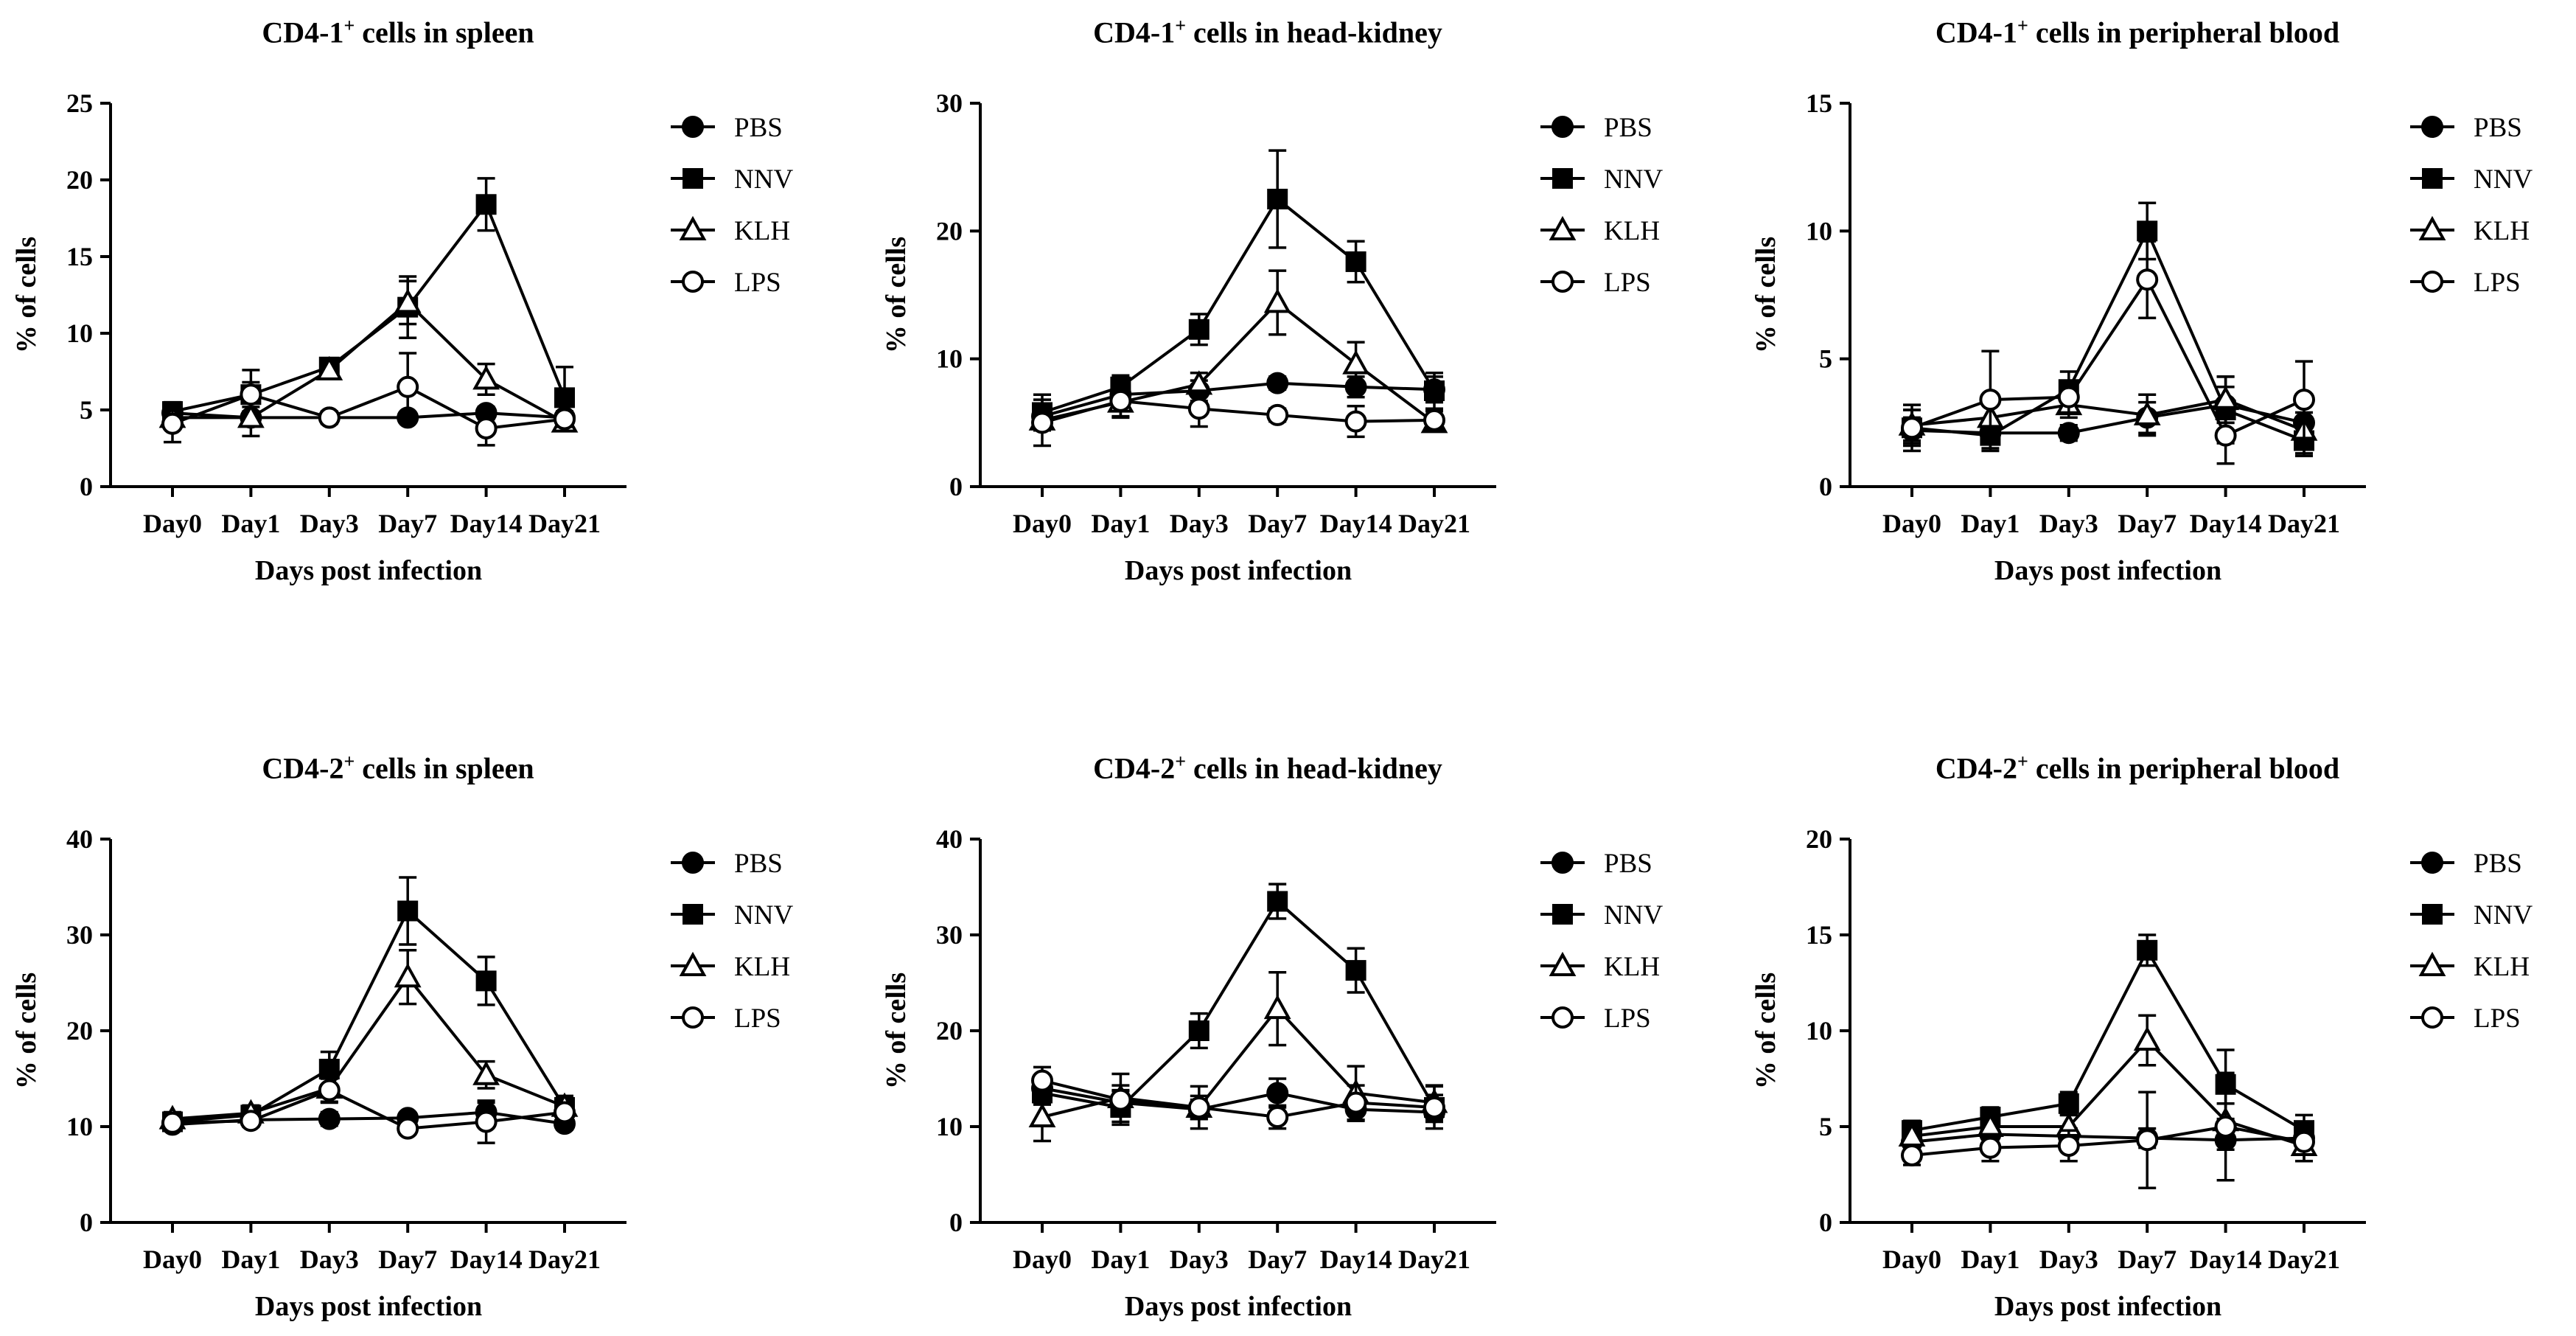 The width and height of the screenshot is (2576, 1336). I want to click on y-tick-label: 30, so click(79, 935).